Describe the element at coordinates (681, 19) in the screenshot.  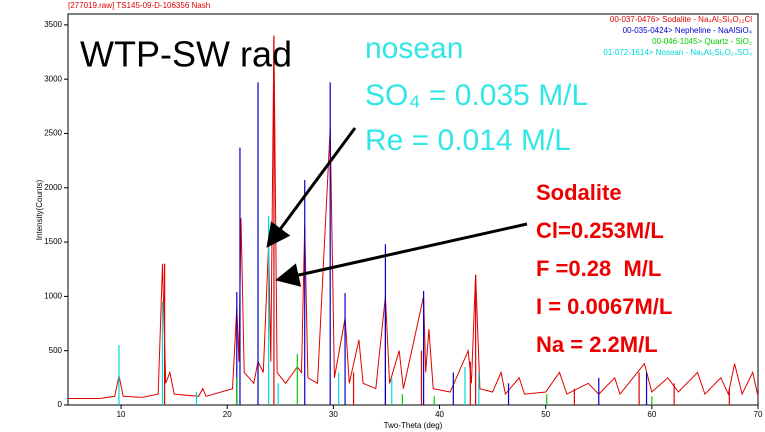
I see `legend-entry: 00-037-0476> Sodalite - Na₄Al₃Si₃O₁₂Cl` at that location.